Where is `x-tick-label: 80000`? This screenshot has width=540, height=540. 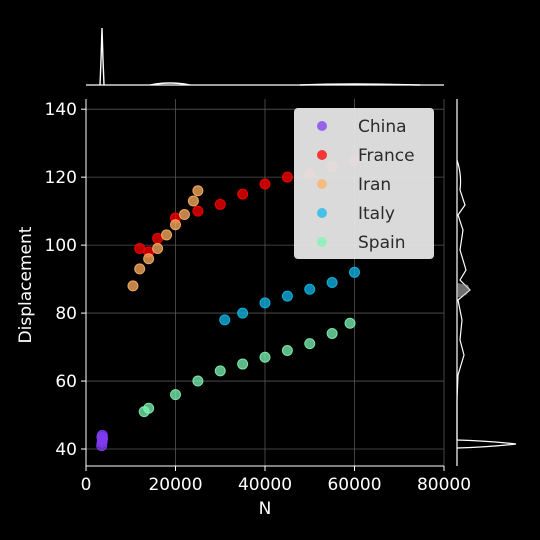 x-tick-label: 80000 is located at coordinates (444, 485).